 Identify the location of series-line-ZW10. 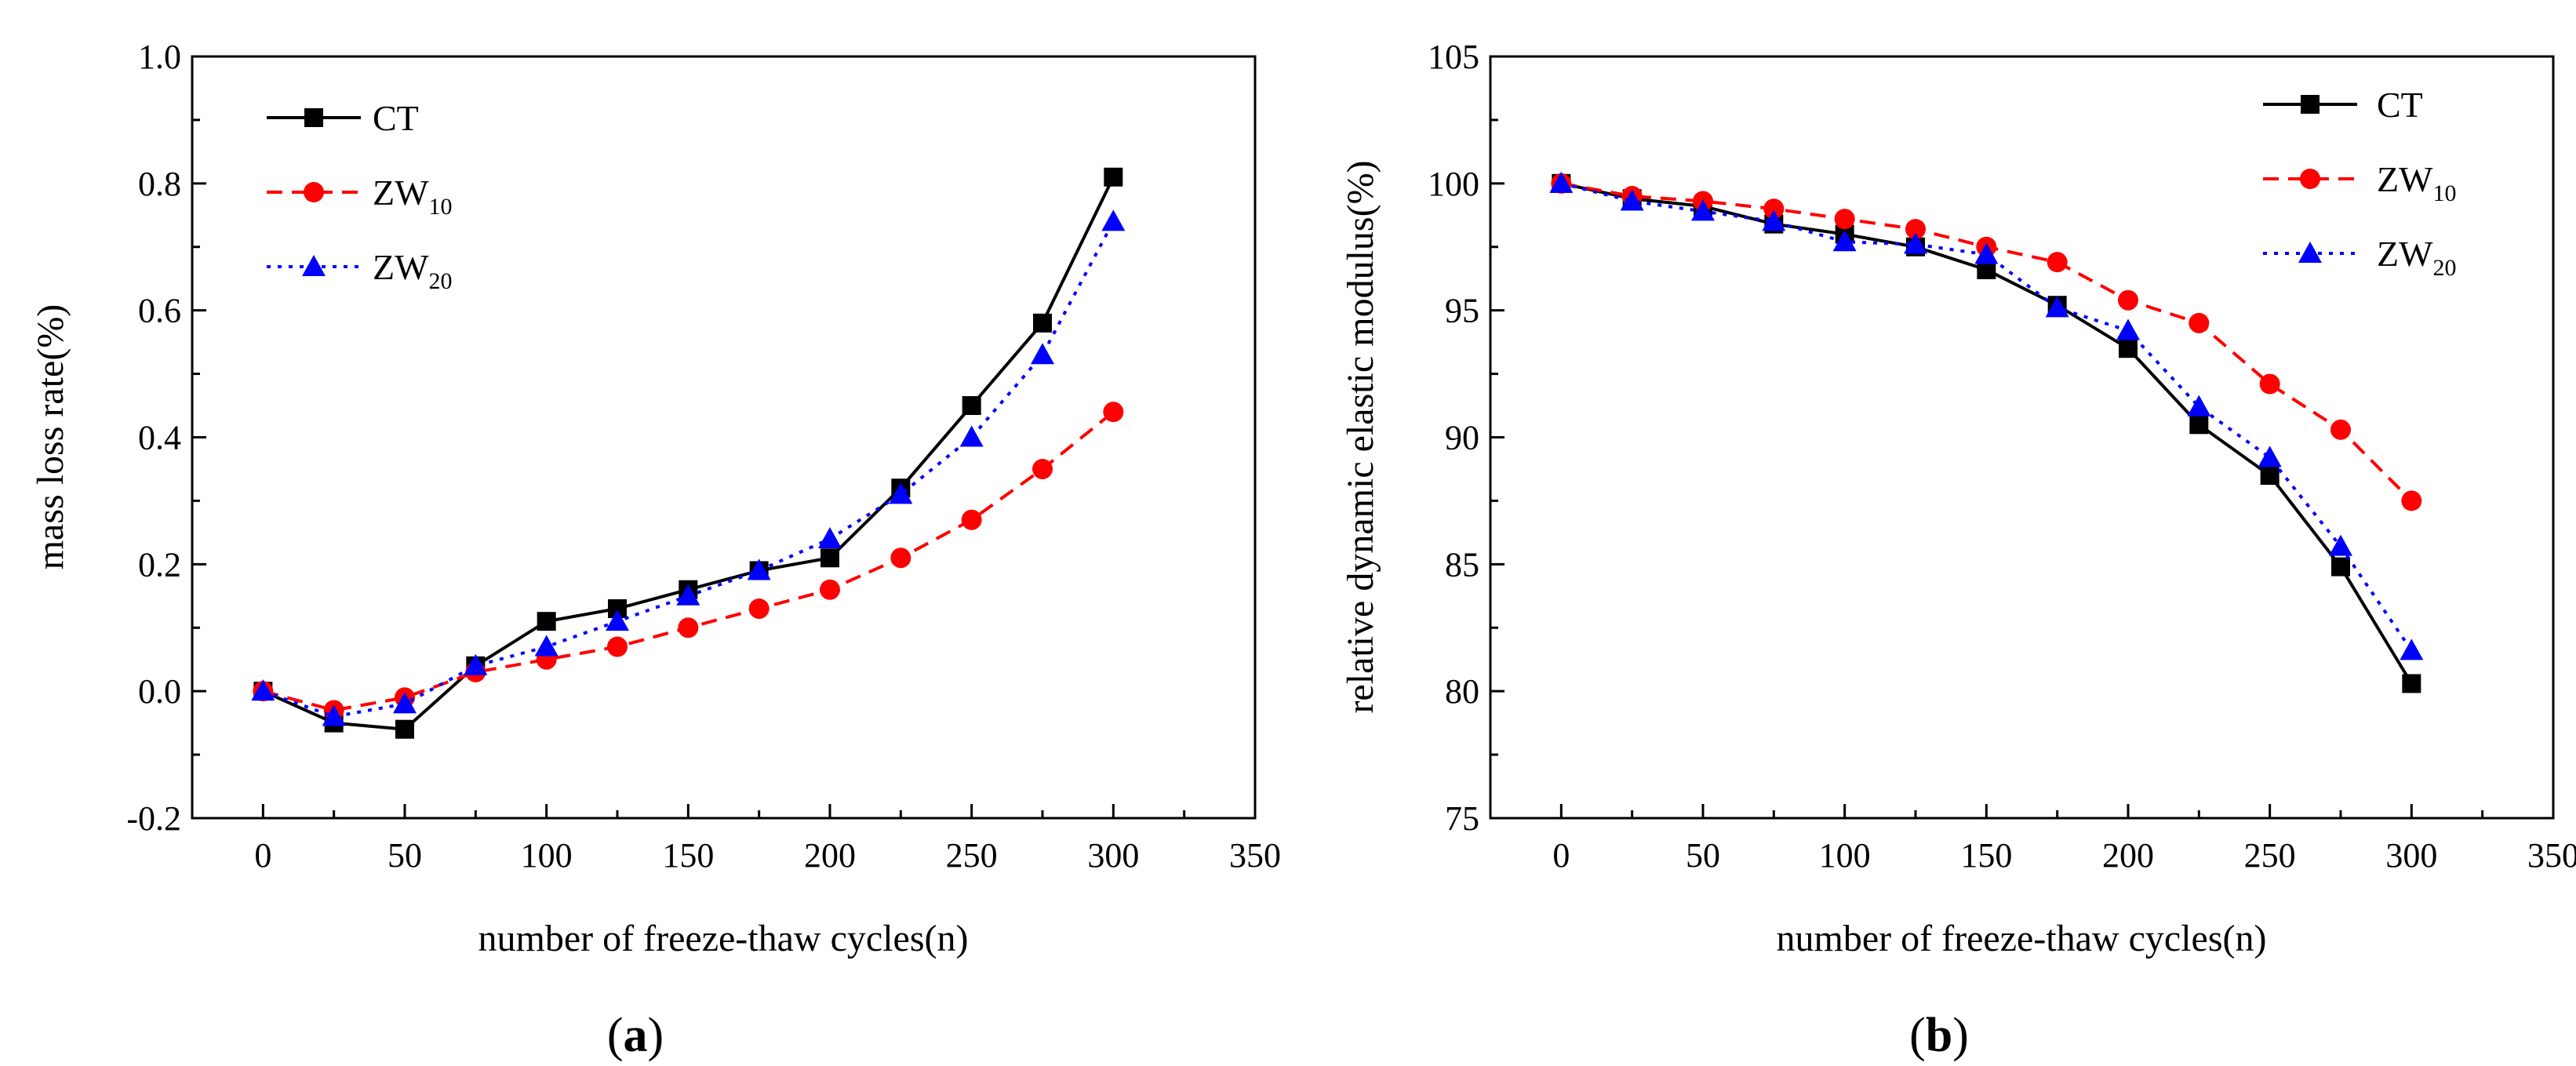
(1986, 341).